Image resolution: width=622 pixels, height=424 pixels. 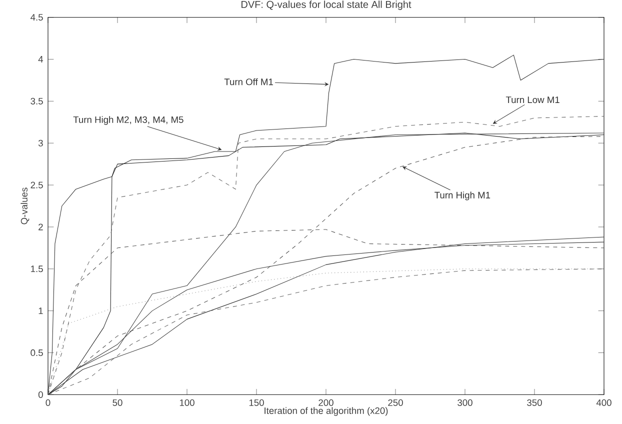 What do you see at coordinates (465, 402) in the screenshot?
I see `x-tick-label: 300` at bounding box center [465, 402].